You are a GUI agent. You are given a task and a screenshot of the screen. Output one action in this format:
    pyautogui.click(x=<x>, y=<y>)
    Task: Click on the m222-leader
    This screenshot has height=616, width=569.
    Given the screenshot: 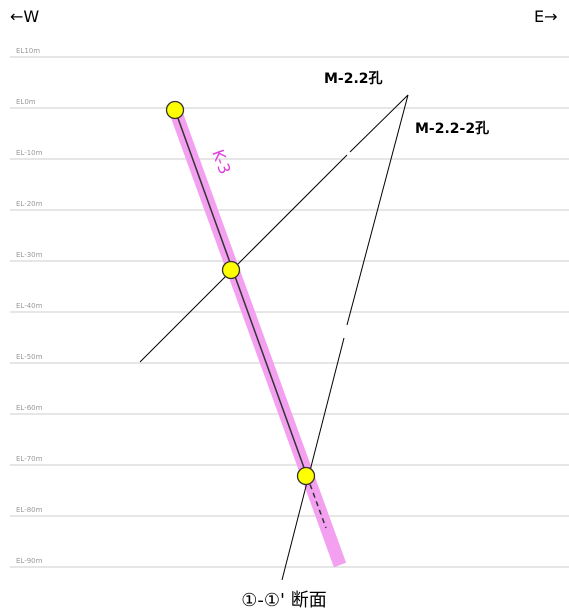 What is the action you would take?
    pyautogui.click(x=377, y=210)
    